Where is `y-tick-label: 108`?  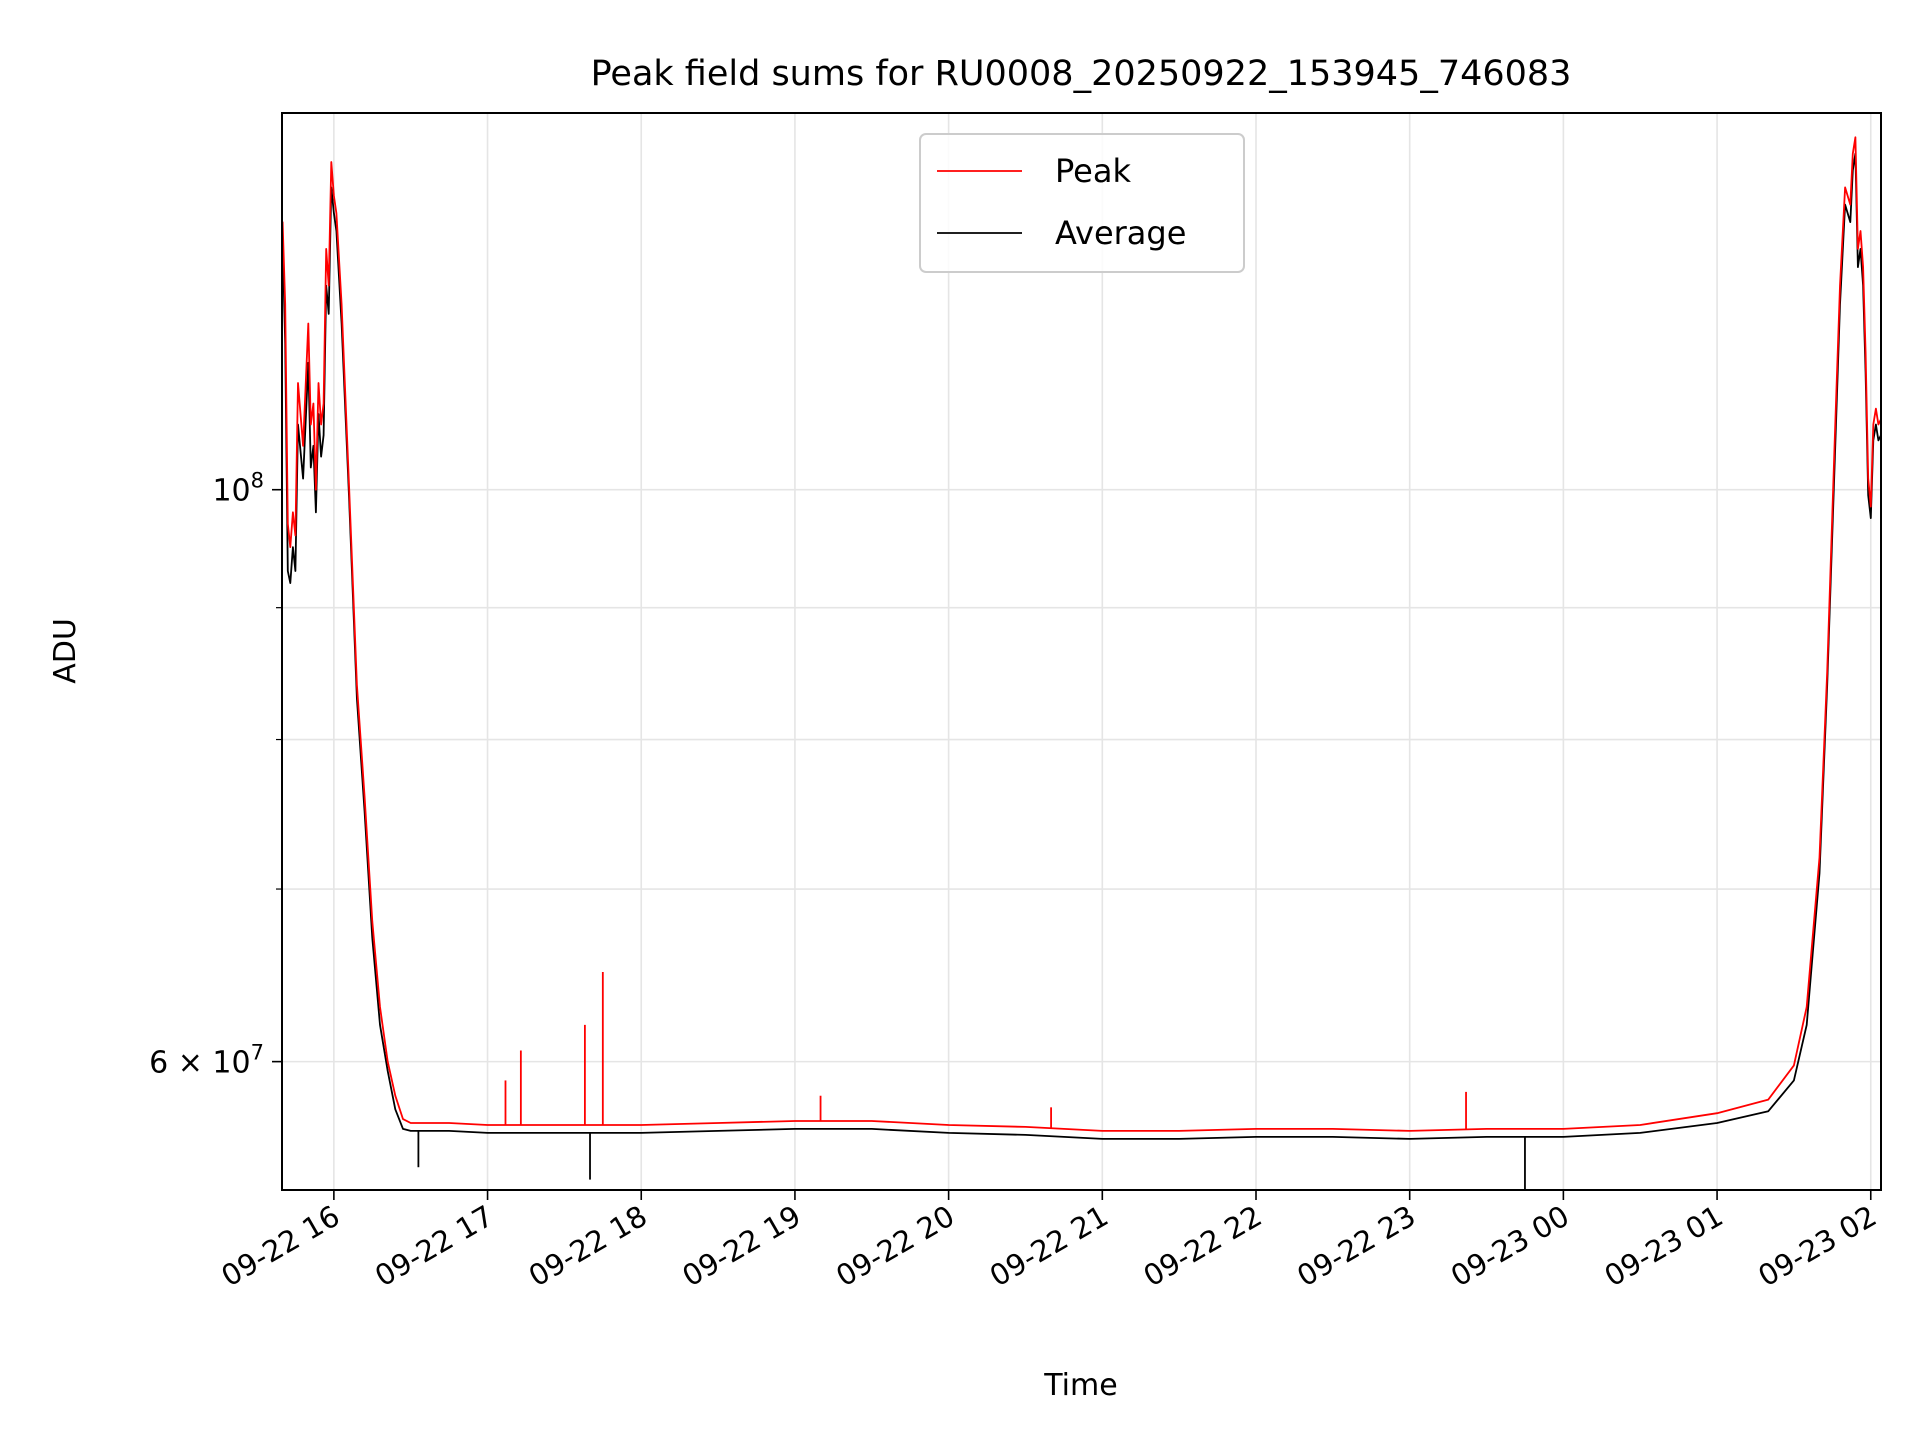 y-tick-label: 108 is located at coordinates (238, 489).